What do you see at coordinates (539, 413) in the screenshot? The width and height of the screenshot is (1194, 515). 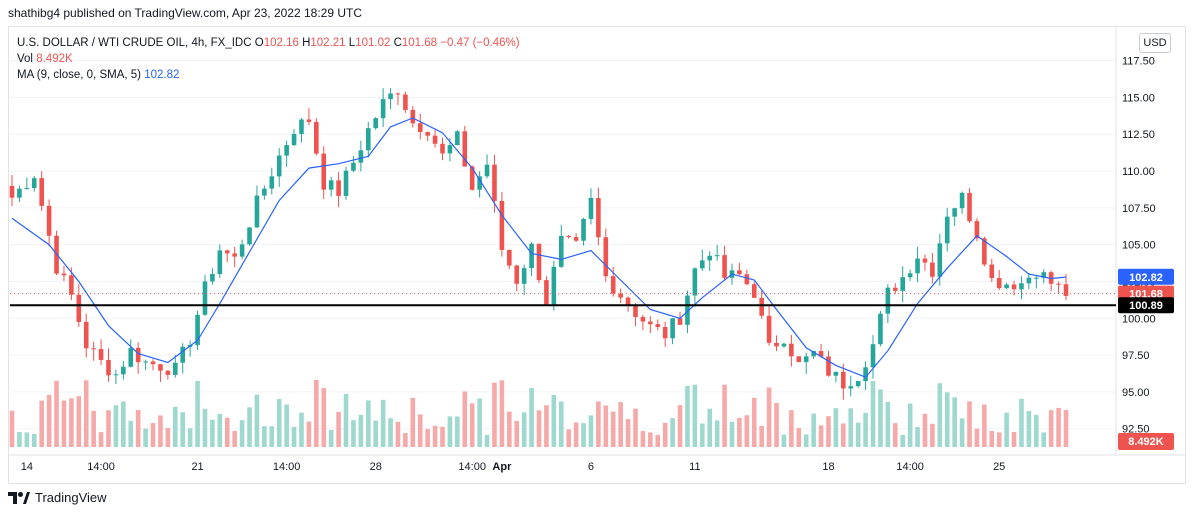 I see `volume-bars` at bounding box center [539, 413].